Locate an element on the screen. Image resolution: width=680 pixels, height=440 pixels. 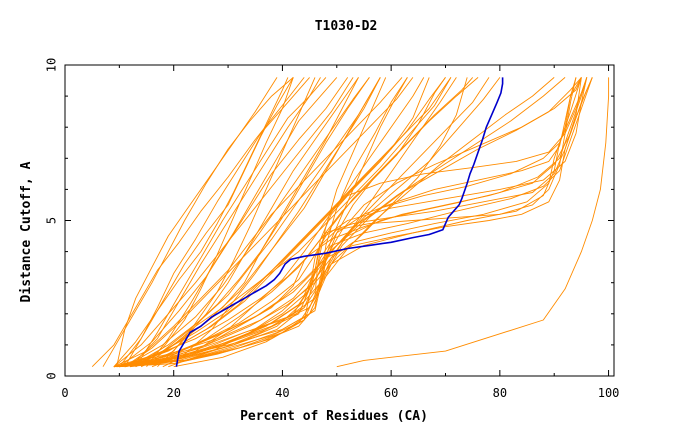
y-tick-label: 5 is located at coordinates (52, 220).